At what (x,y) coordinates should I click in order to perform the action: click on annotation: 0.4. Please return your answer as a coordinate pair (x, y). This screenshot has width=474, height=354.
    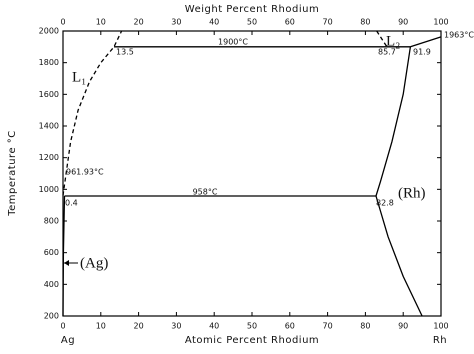
    Looking at the image, I should click on (71, 203).